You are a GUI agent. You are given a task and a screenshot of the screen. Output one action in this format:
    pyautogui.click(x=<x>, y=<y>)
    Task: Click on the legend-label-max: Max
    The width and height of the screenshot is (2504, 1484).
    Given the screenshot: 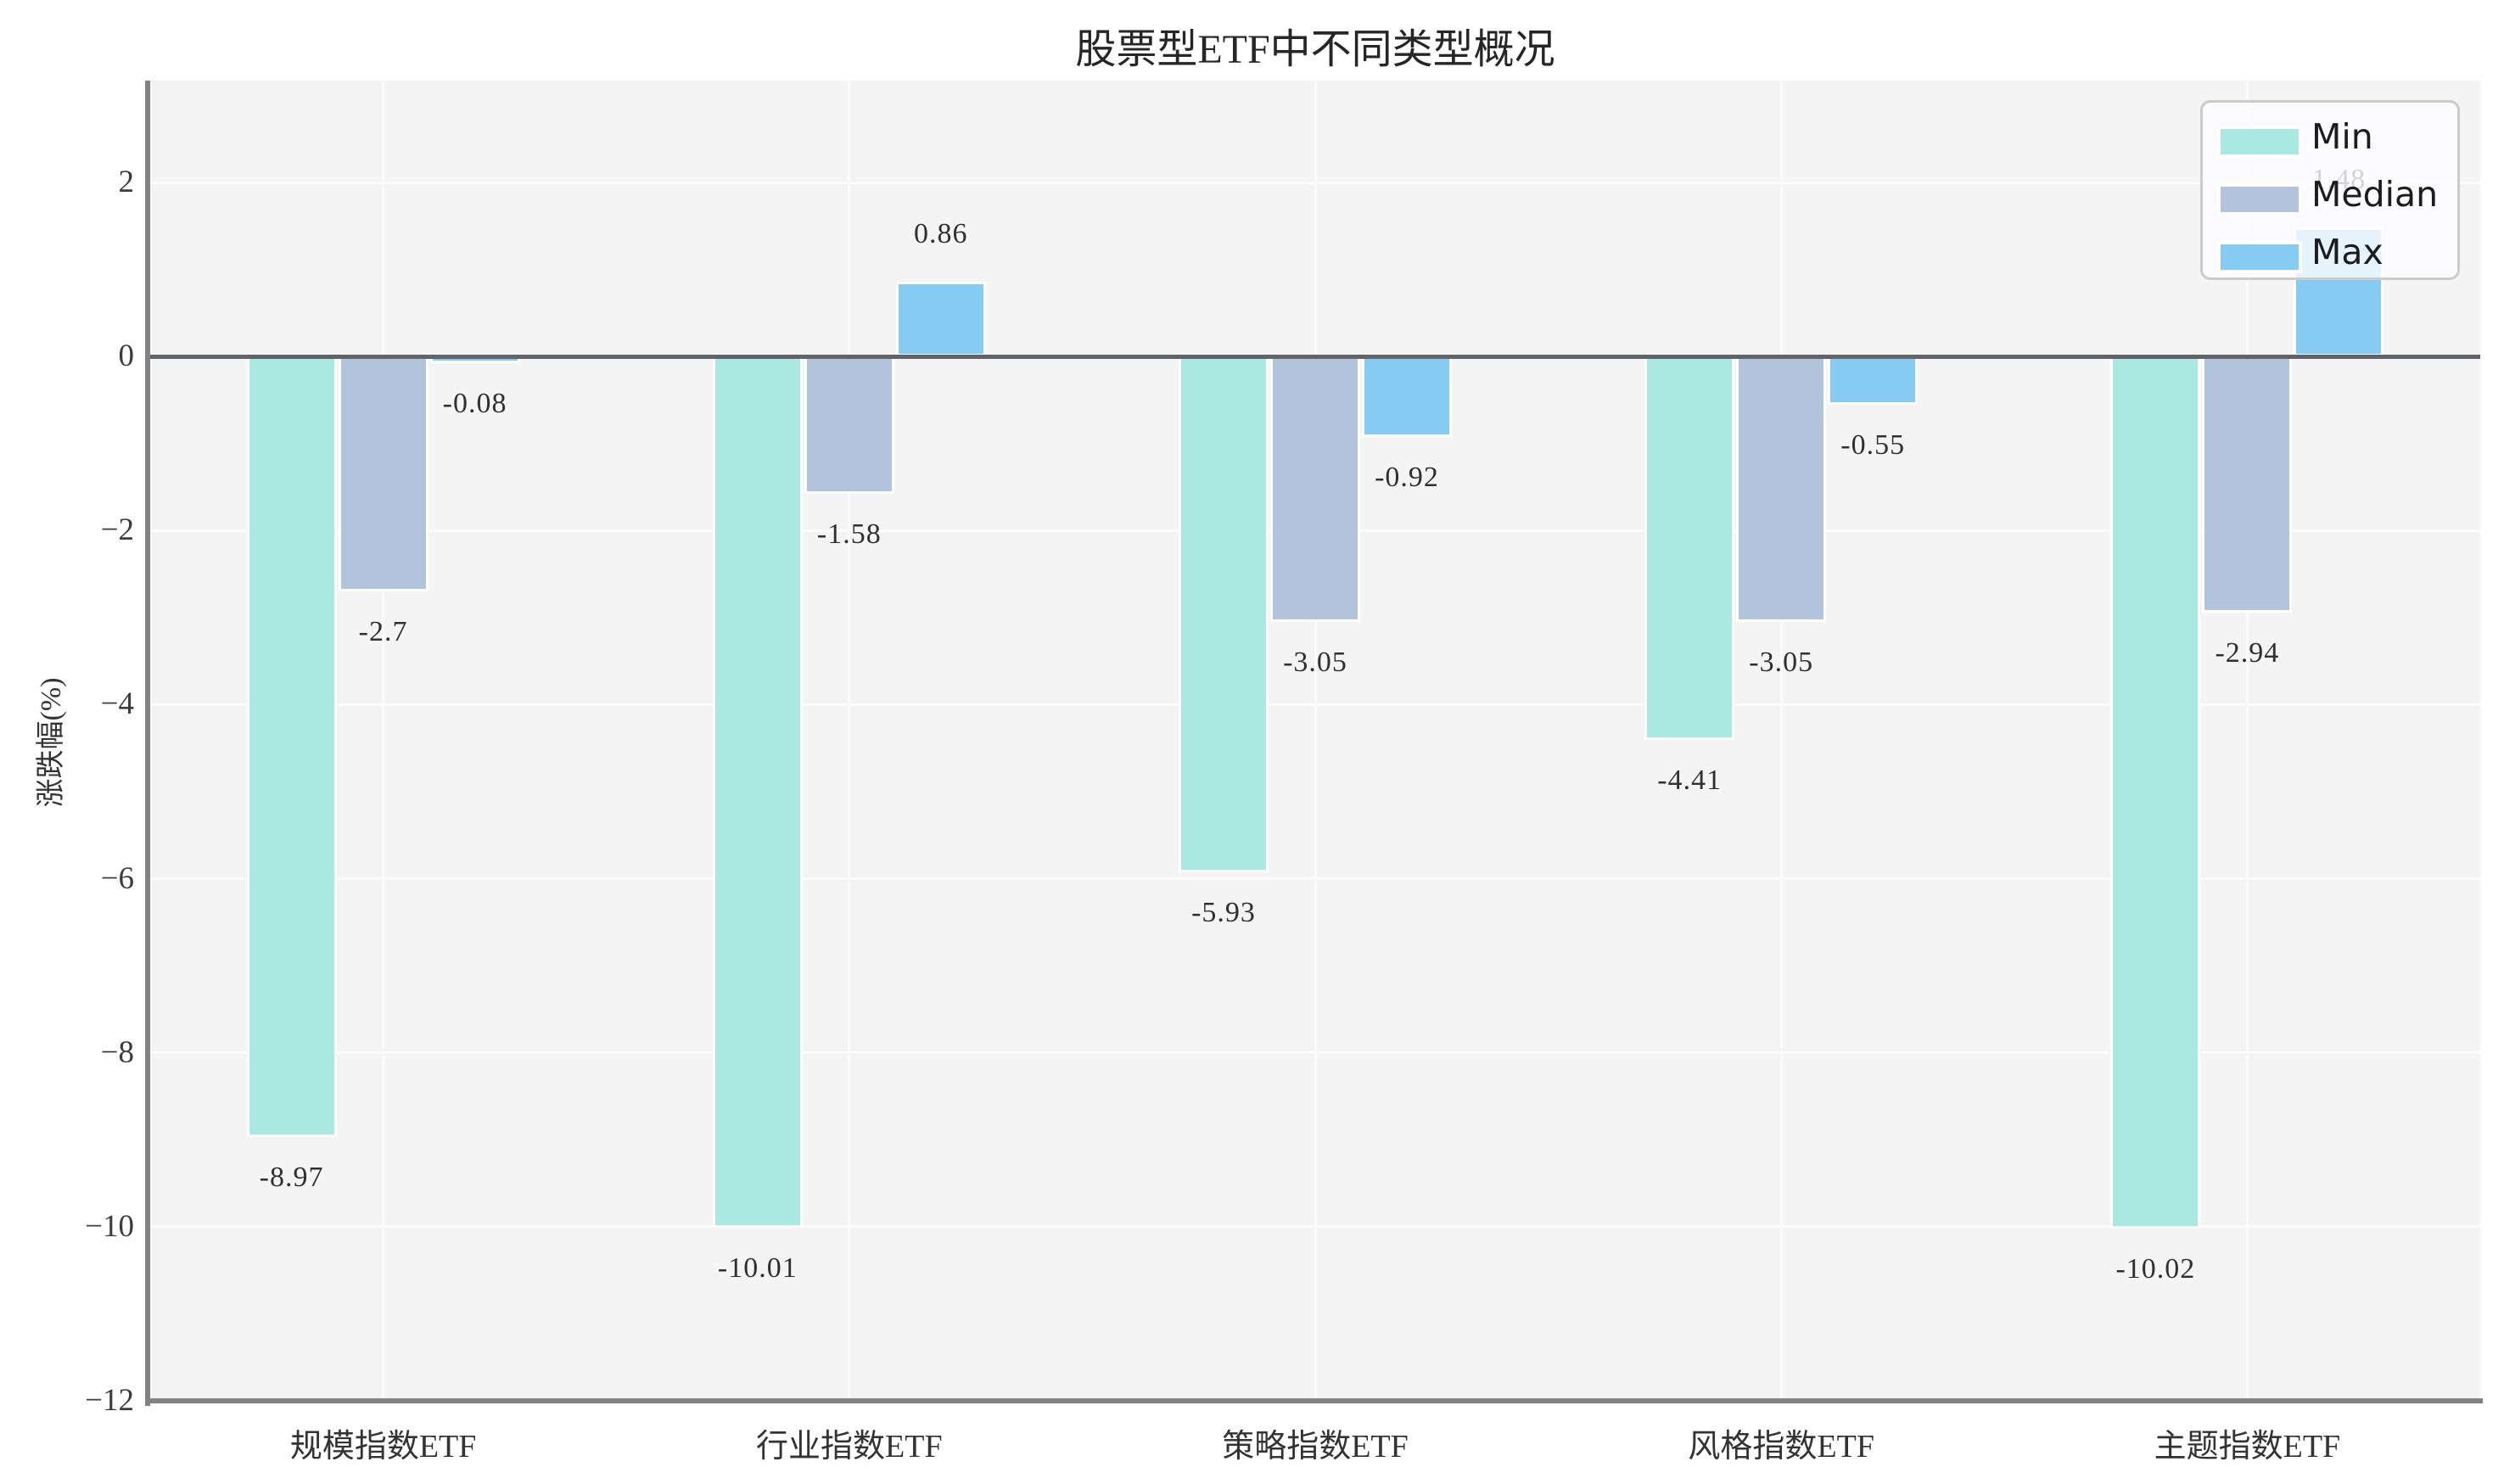 What is the action you would take?
    pyautogui.click(x=2347, y=252)
    